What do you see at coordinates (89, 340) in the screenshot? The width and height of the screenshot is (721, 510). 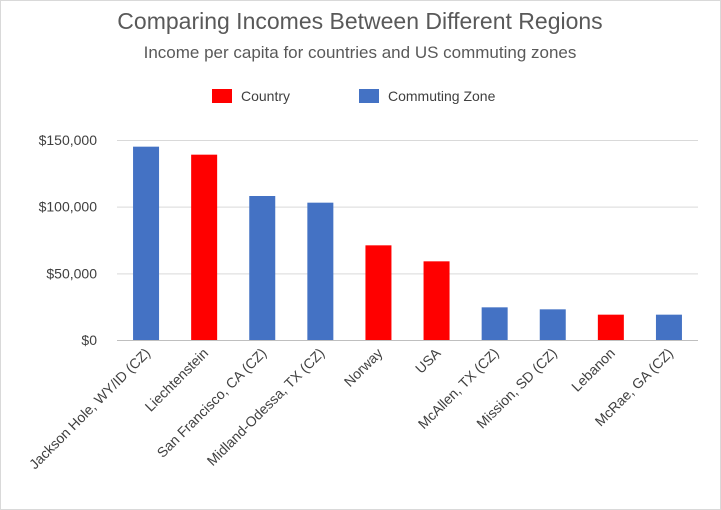 I see `y-tick-label: $0` at bounding box center [89, 340].